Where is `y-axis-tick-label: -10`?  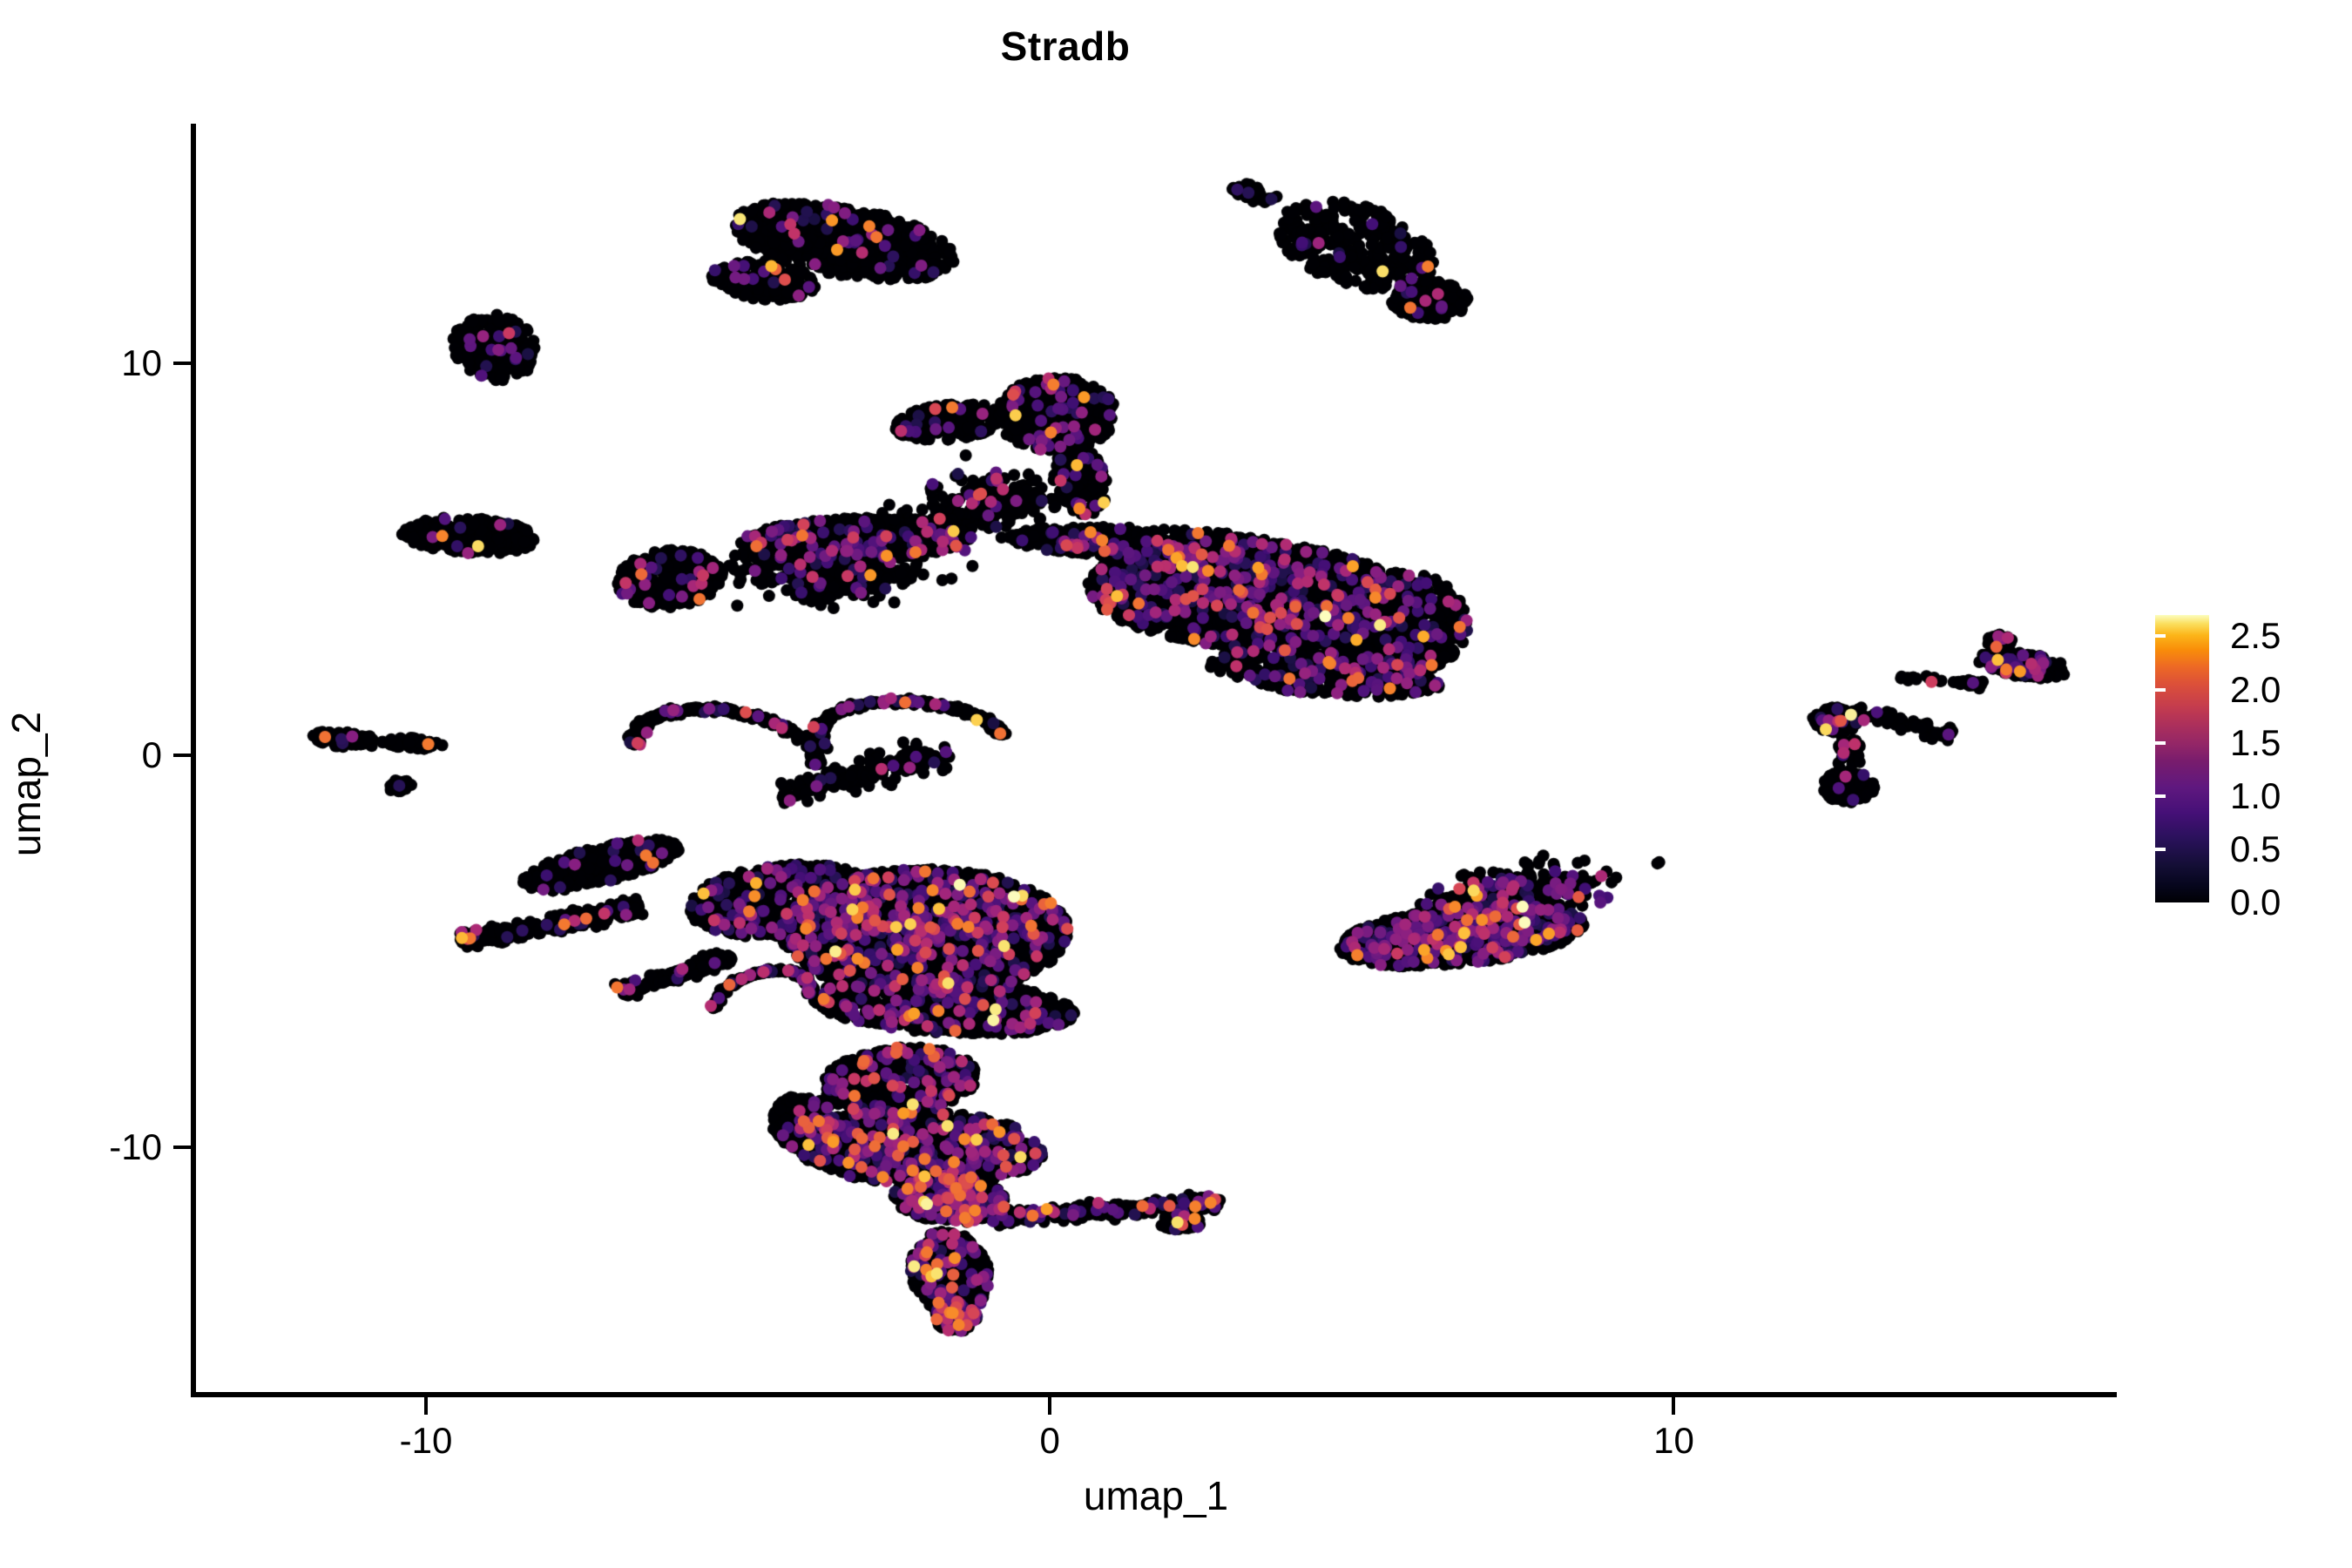 y-axis-tick-label: -10 is located at coordinates (135, 1147).